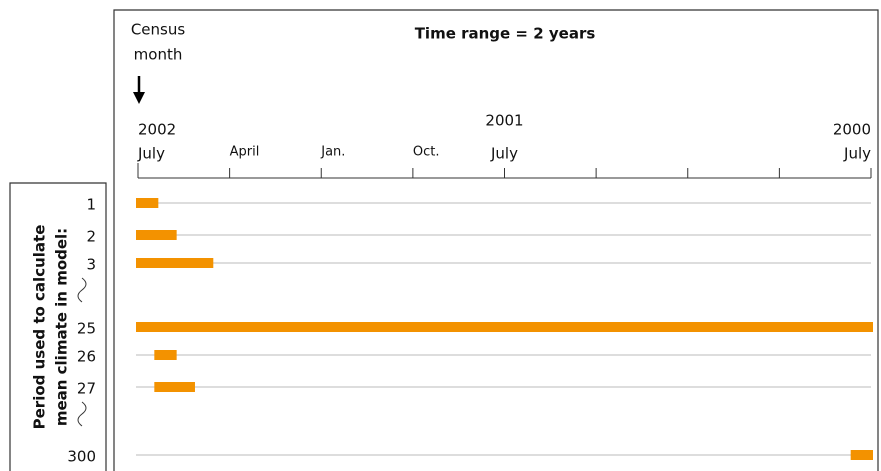  I want to click on arrow-head, so click(139, 98).